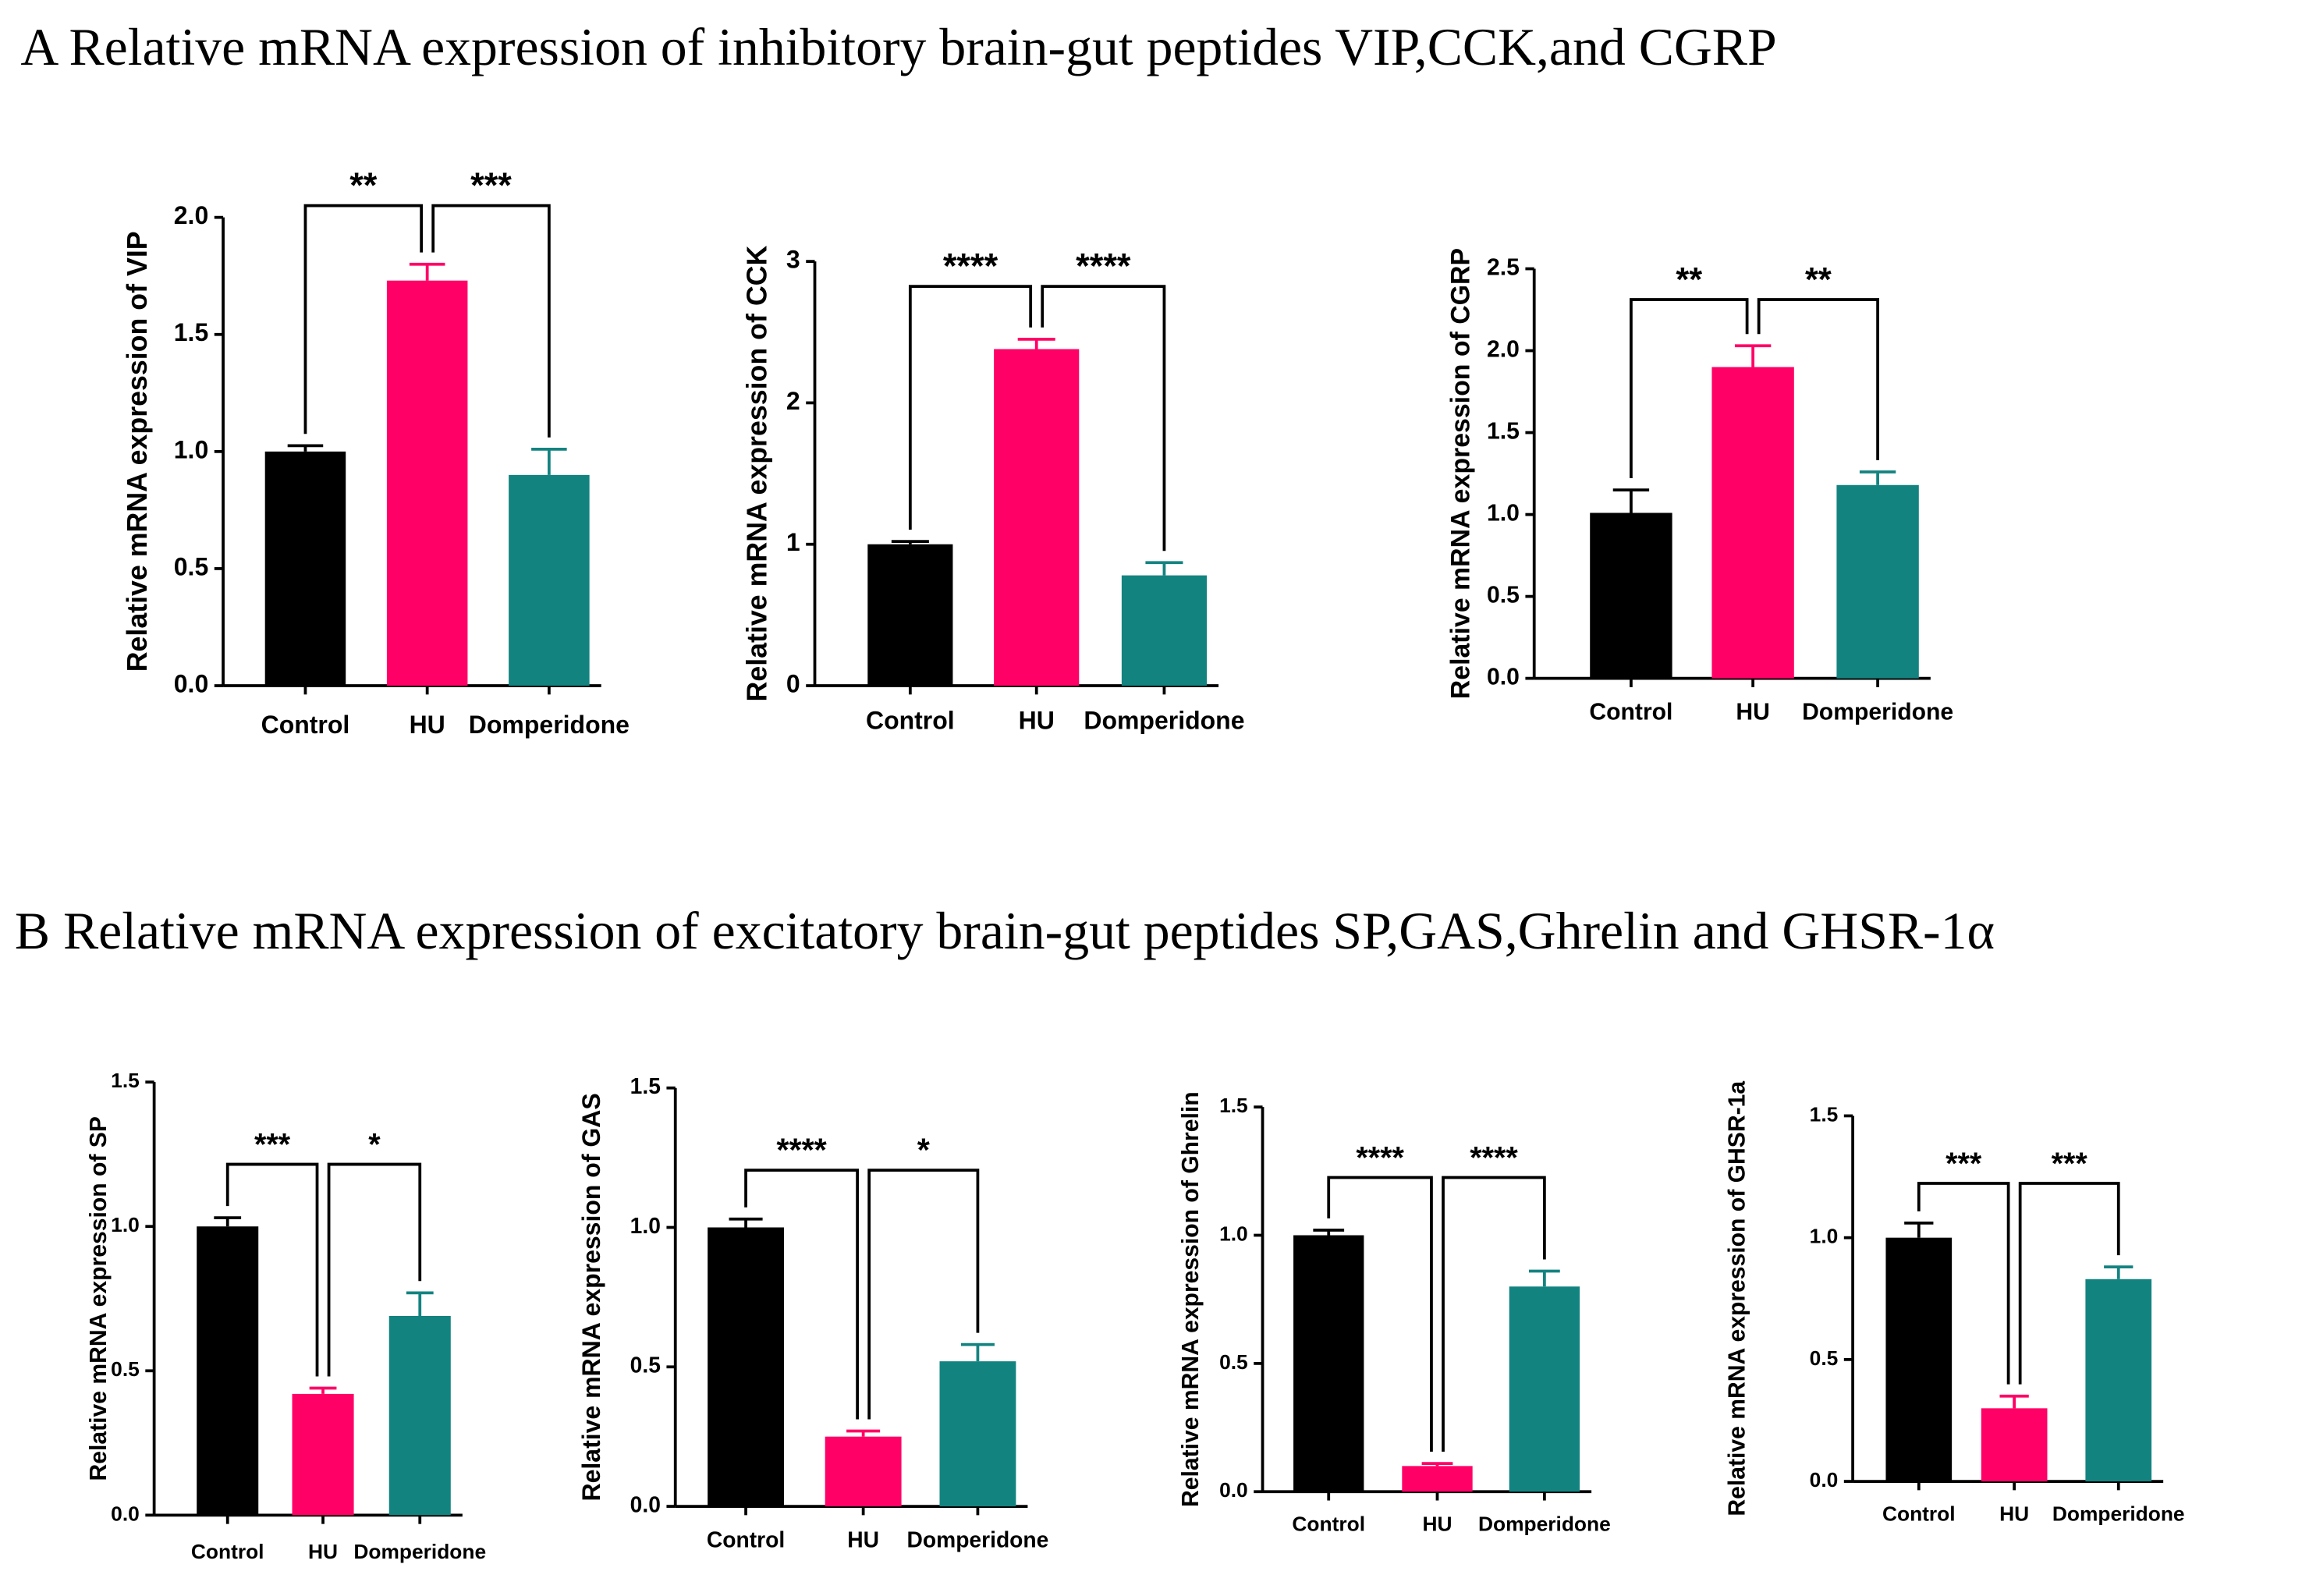 The width and height of the screenshot is (2302, 1596). What do you see at coordinates (757, 474) in the screenshot?
I see `y-axis-label: Relative mRNA expression of CCK` at bounding box center [757, 474].